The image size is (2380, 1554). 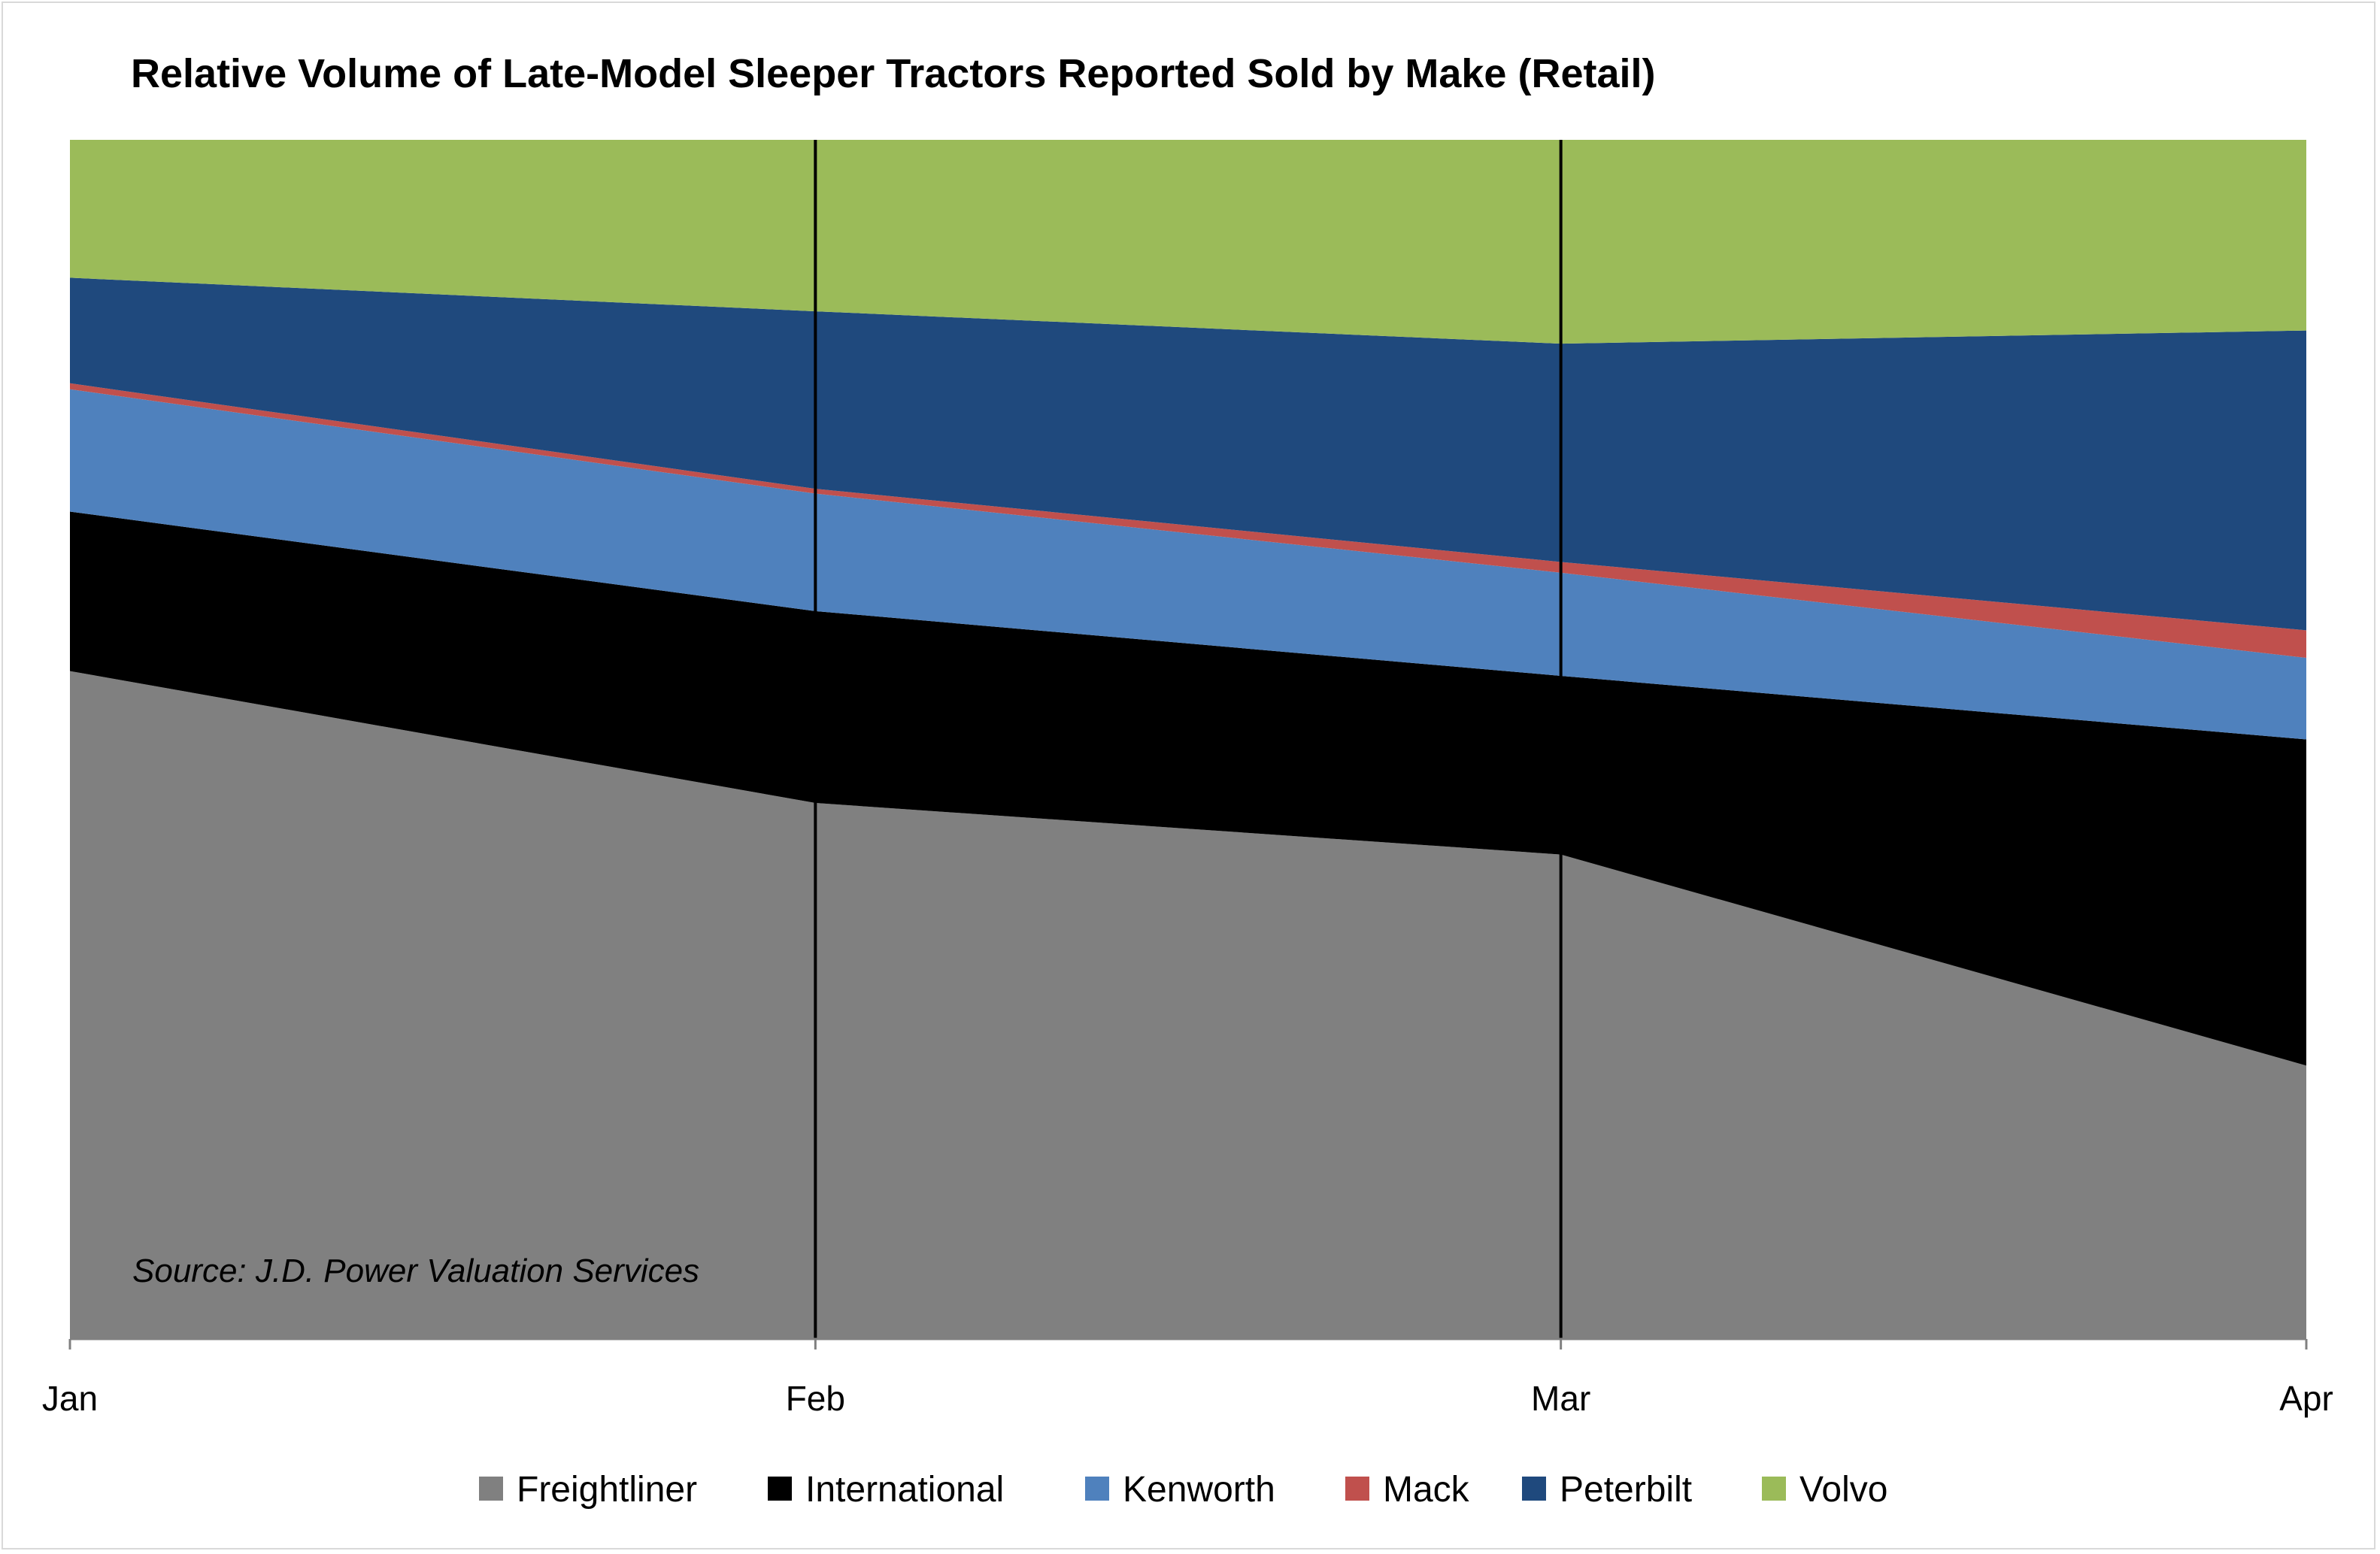 I want to click on legend-swatch-mack, so click(x=1357, y=1489).